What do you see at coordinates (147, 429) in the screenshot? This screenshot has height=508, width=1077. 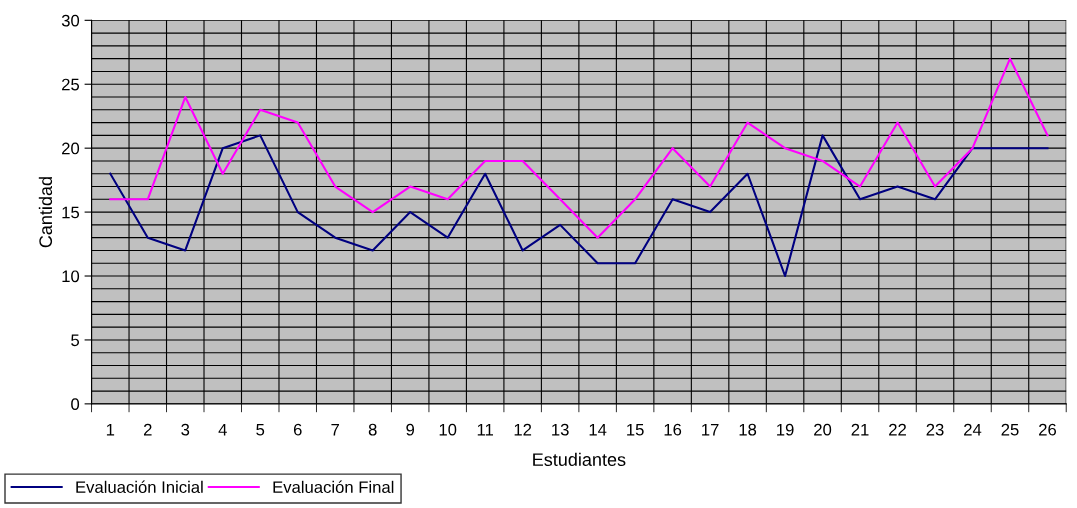 I see `x-tick-label: 2` at bounding box center [147, 429].